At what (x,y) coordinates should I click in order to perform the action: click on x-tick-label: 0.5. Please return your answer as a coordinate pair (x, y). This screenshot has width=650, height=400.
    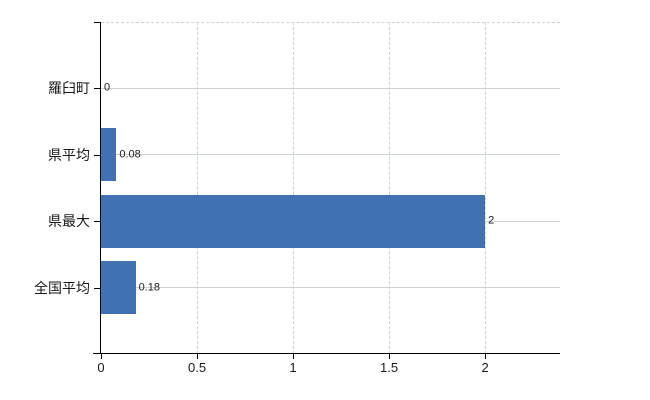
    Looking at the image, I should click on (197, 367).